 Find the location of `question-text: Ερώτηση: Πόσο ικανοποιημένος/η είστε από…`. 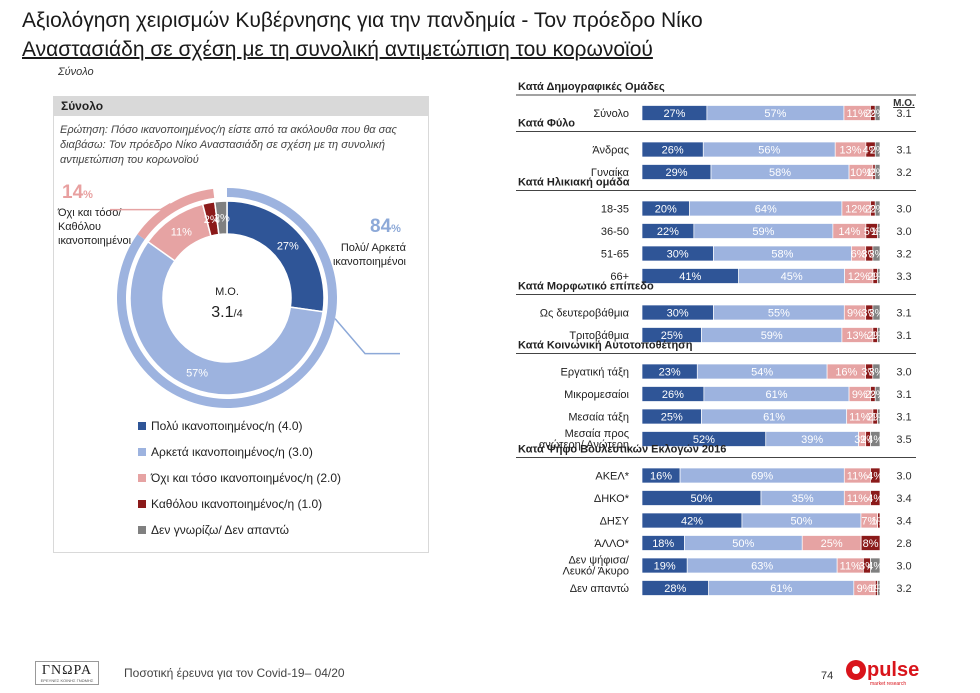

question-text: Ερώτηση: Πόσο ικανοποιημένος/η είστε από… is located at coordinates (228, 145).